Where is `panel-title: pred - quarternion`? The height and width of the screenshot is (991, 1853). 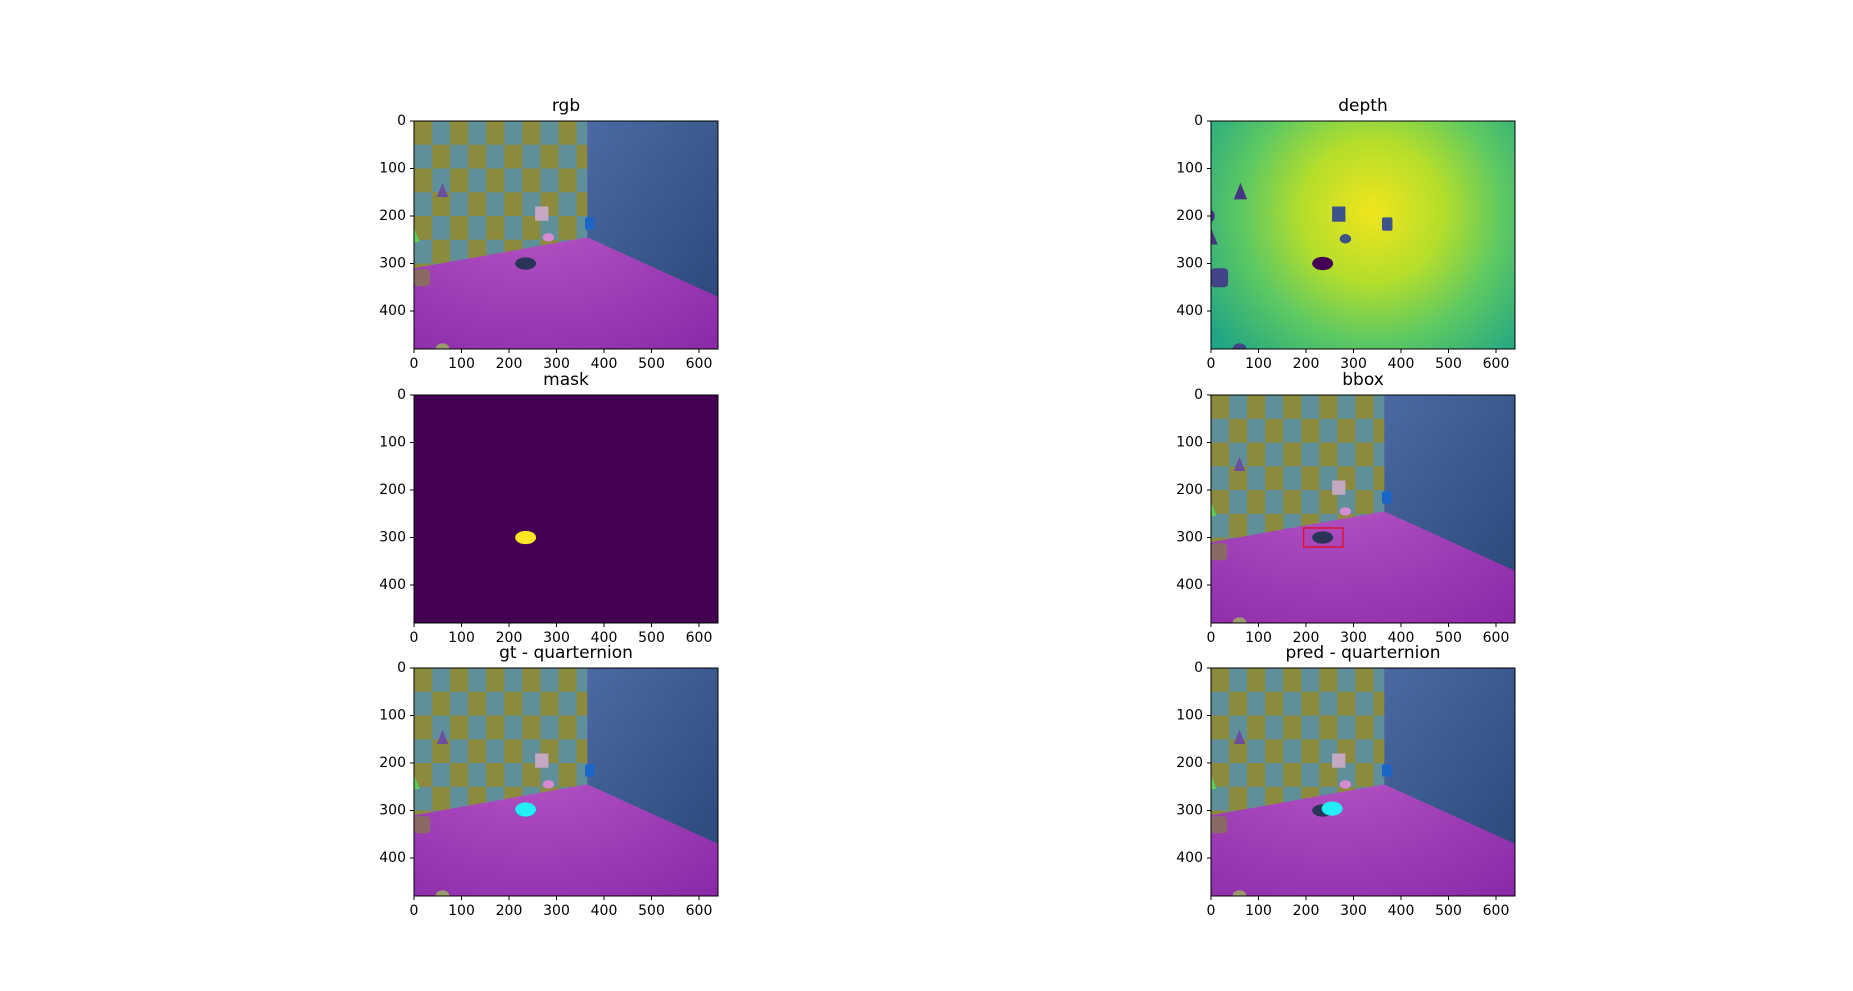 panel-title: pred - quarternion is located at coordinates (1362, 653).